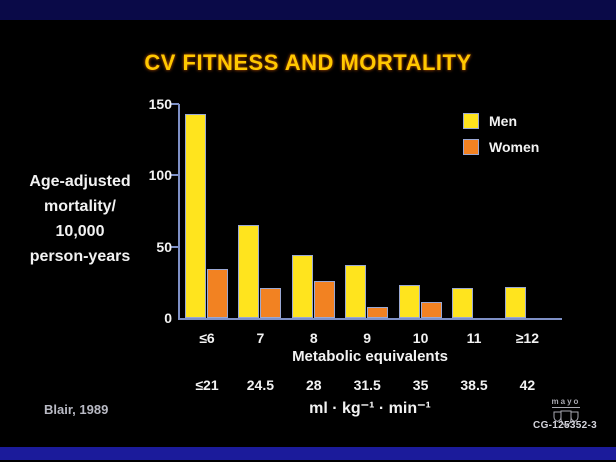 Image resolution: width=616 pixels, height=462 pixels. Describe the element at coordinates (566, 409) in the screenshot. I see `mayo-logo: mayo` at that location.